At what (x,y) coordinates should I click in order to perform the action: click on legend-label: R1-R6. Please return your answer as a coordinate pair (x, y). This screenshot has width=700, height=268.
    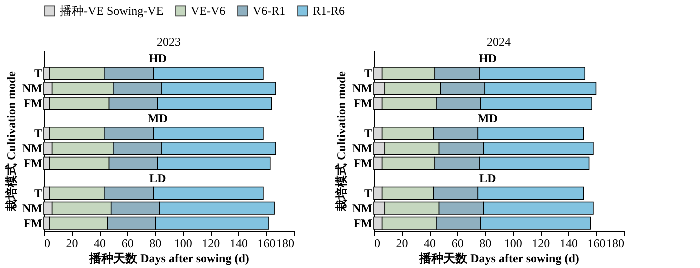
    Looking at the image, I should click on (329, 11).